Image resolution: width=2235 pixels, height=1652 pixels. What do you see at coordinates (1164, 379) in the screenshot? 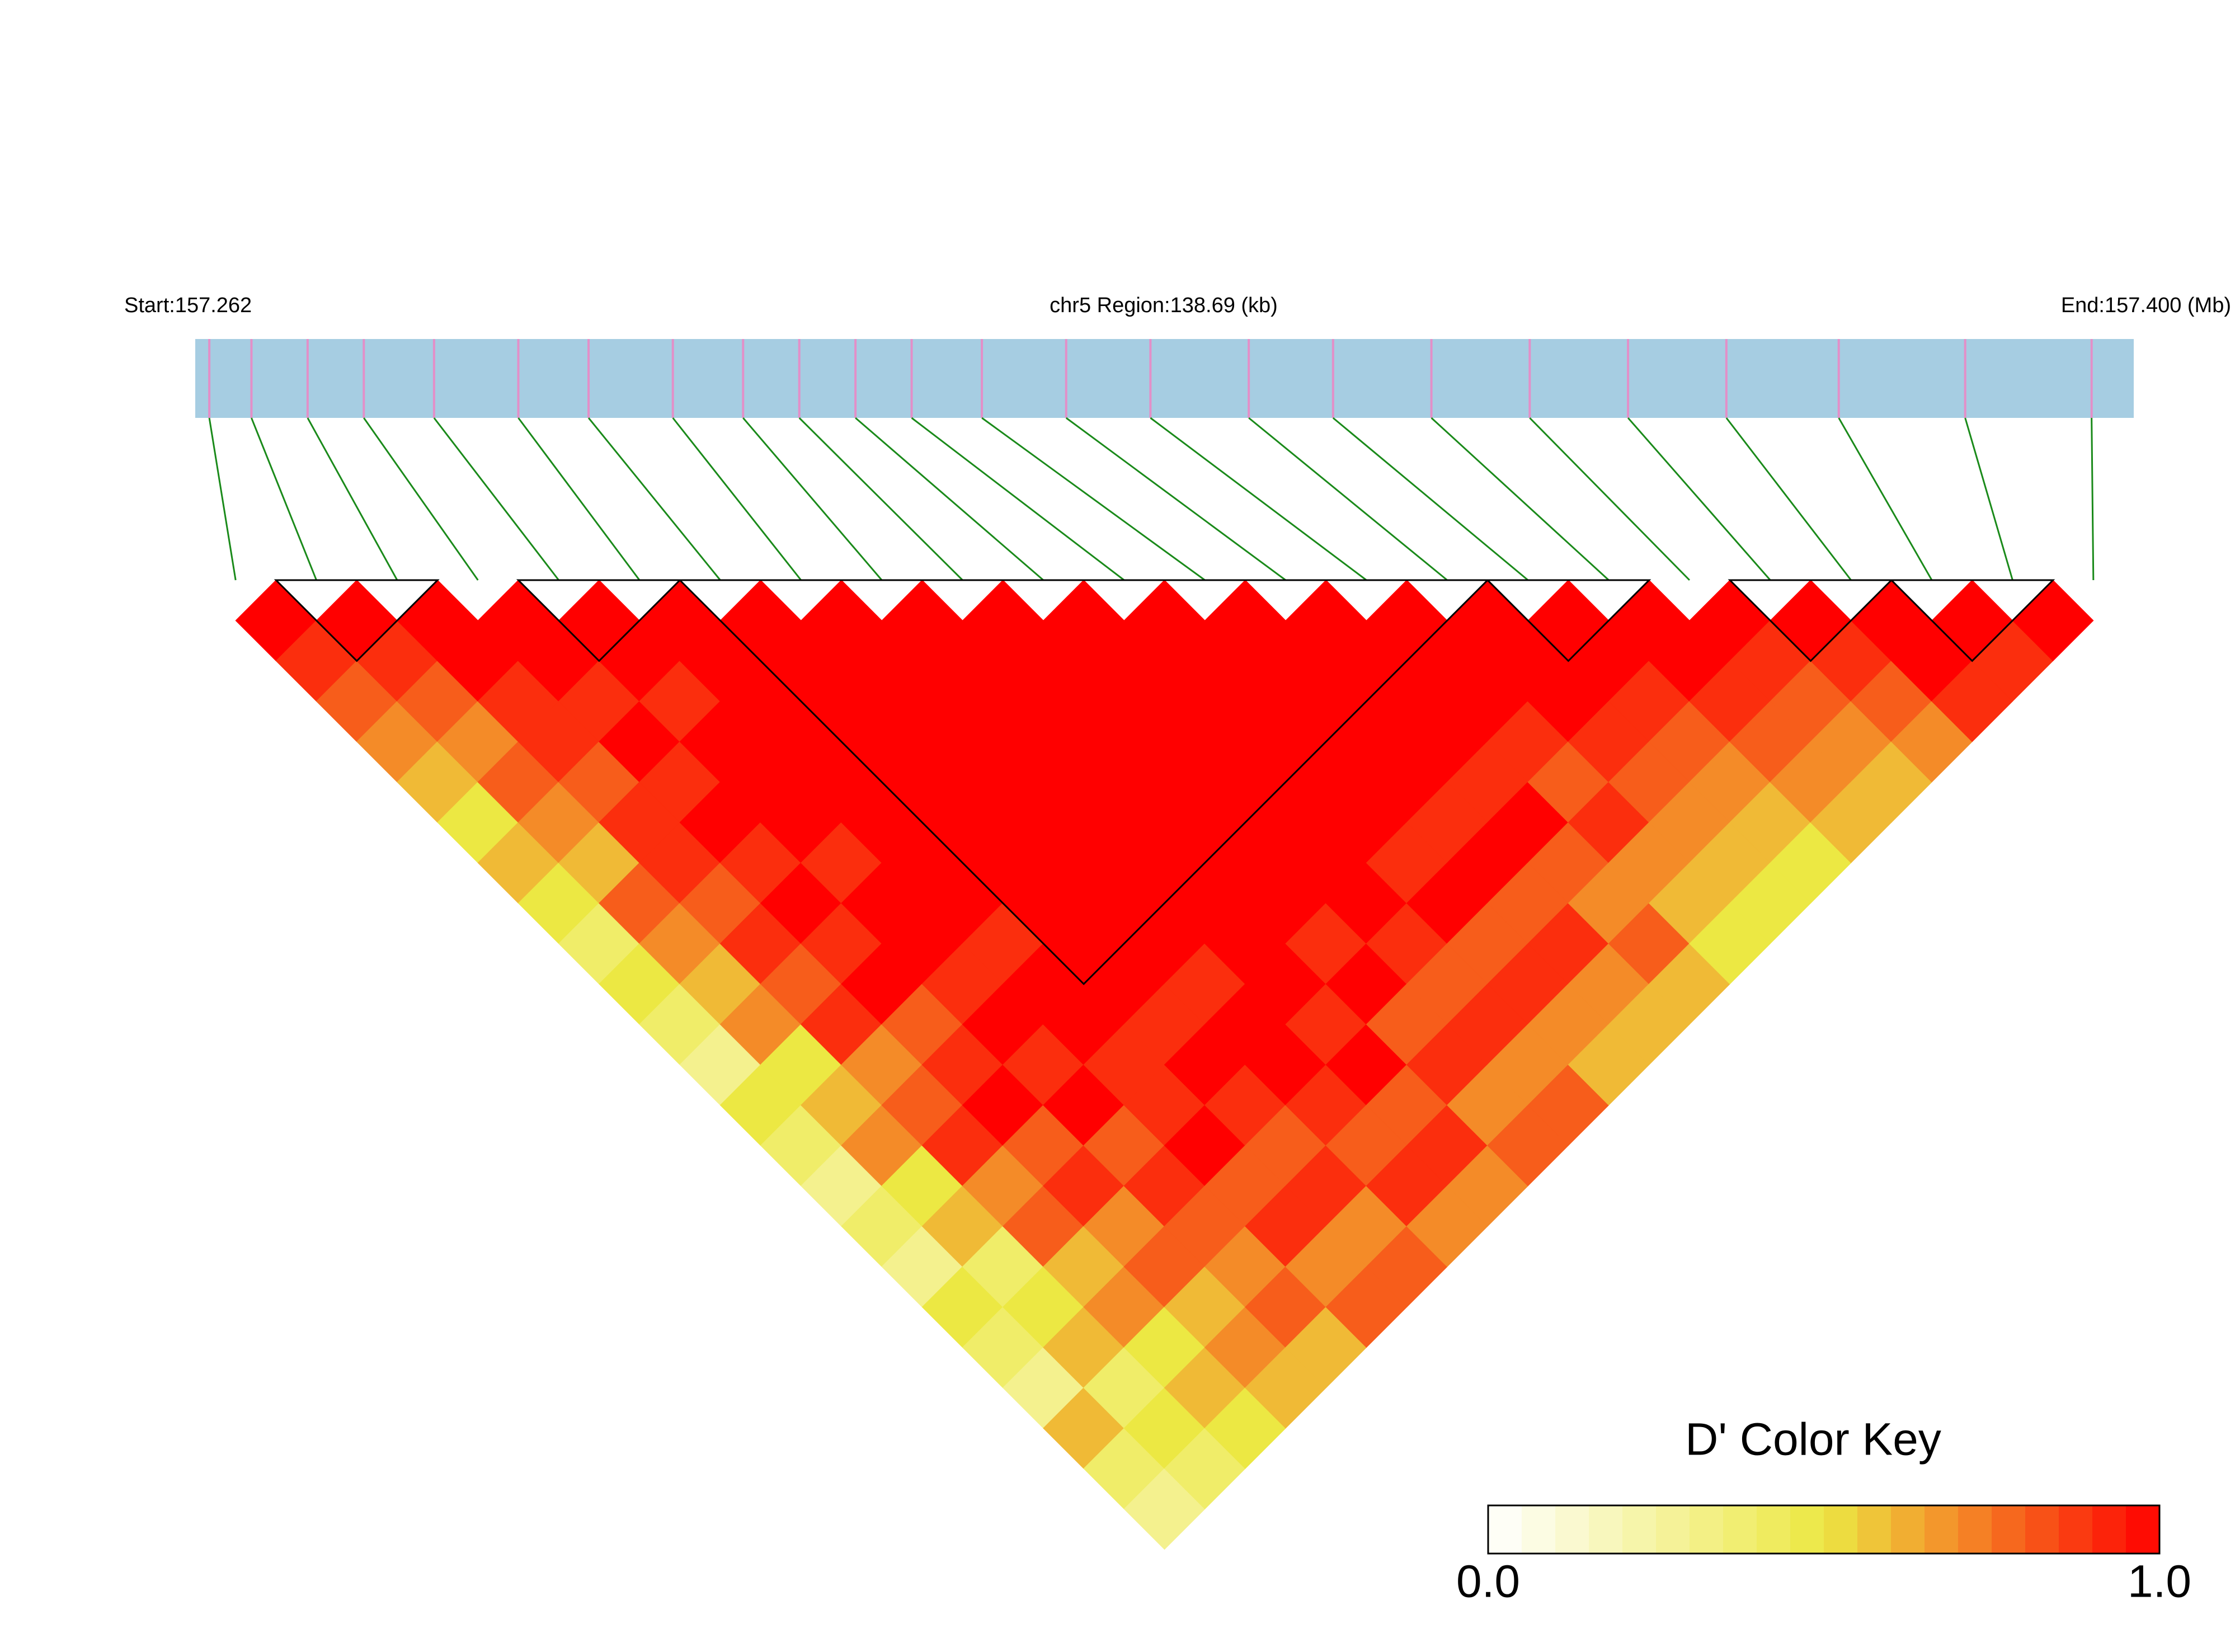
I see `gene-track` at bounding box center [1164, 379].